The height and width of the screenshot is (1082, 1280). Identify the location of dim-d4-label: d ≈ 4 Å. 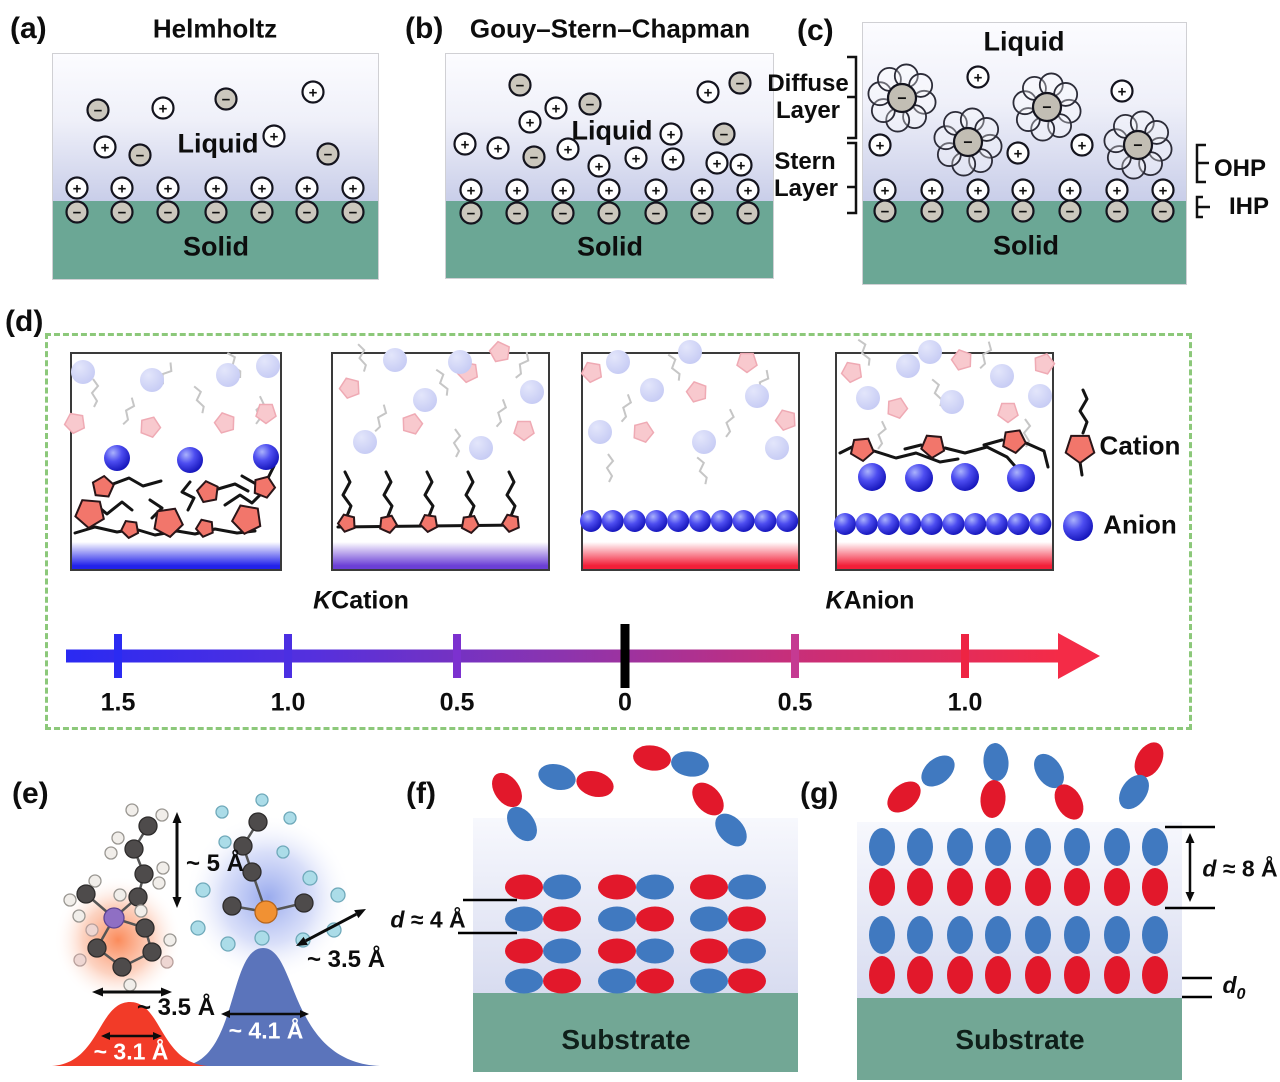
(427, 920).